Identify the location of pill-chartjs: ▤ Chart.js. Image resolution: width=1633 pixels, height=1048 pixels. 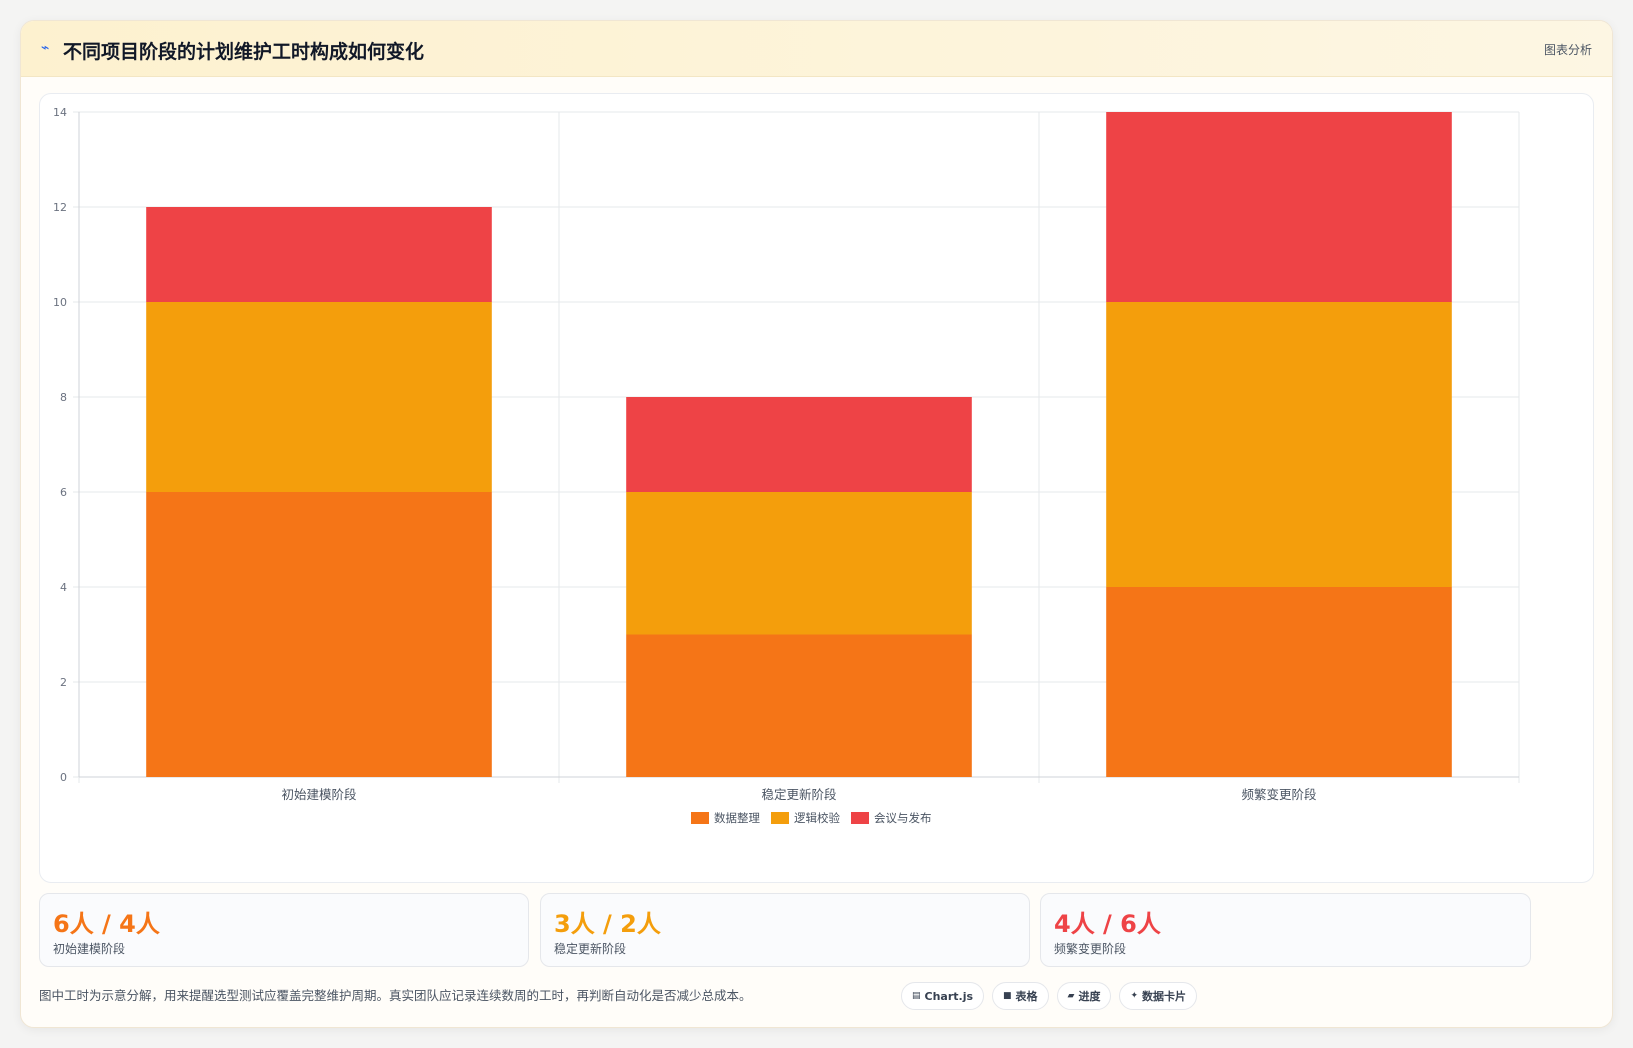
(943, 996).